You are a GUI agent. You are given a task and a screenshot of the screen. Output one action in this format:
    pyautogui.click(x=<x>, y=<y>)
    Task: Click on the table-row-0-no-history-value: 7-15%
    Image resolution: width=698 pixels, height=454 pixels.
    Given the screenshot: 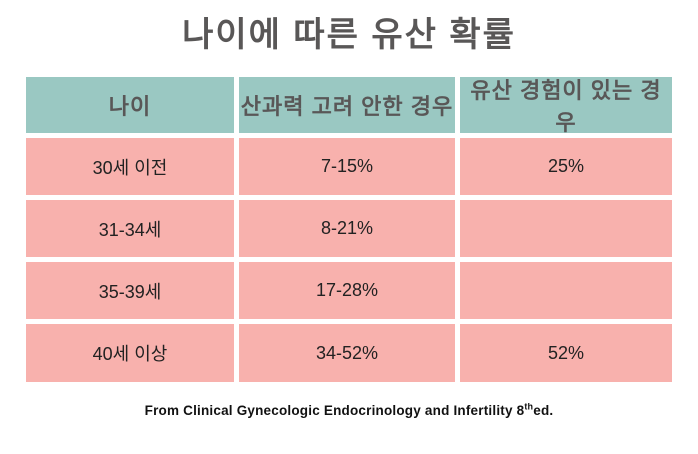 What is the action you would take?
    pyautogui.click(x=347, y=167)
    